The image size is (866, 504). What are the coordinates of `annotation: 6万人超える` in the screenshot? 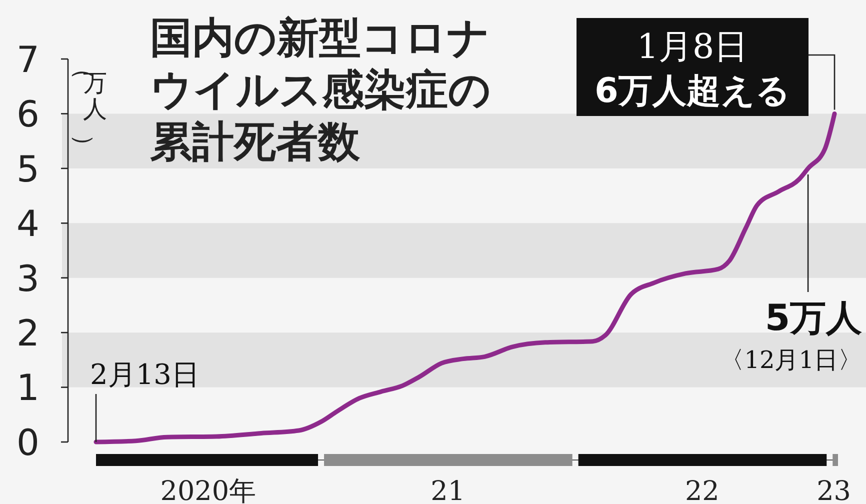 It's located at (692, 91).